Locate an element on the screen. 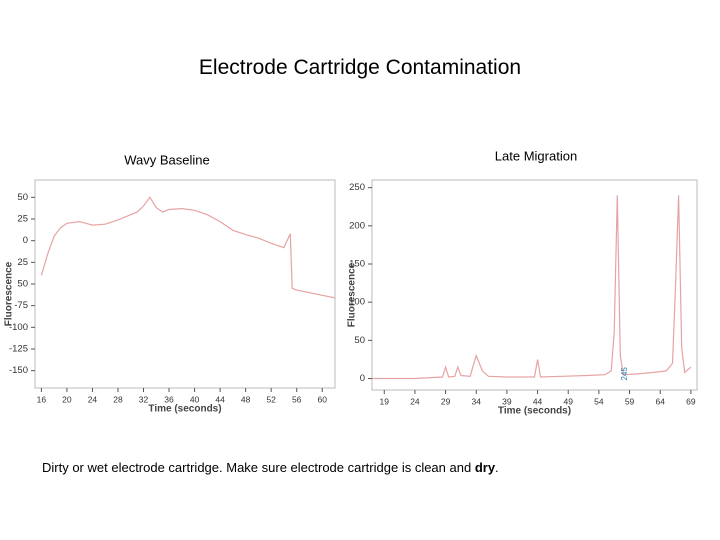  x-tick-label: 59 is located at coordinates (630, 401).